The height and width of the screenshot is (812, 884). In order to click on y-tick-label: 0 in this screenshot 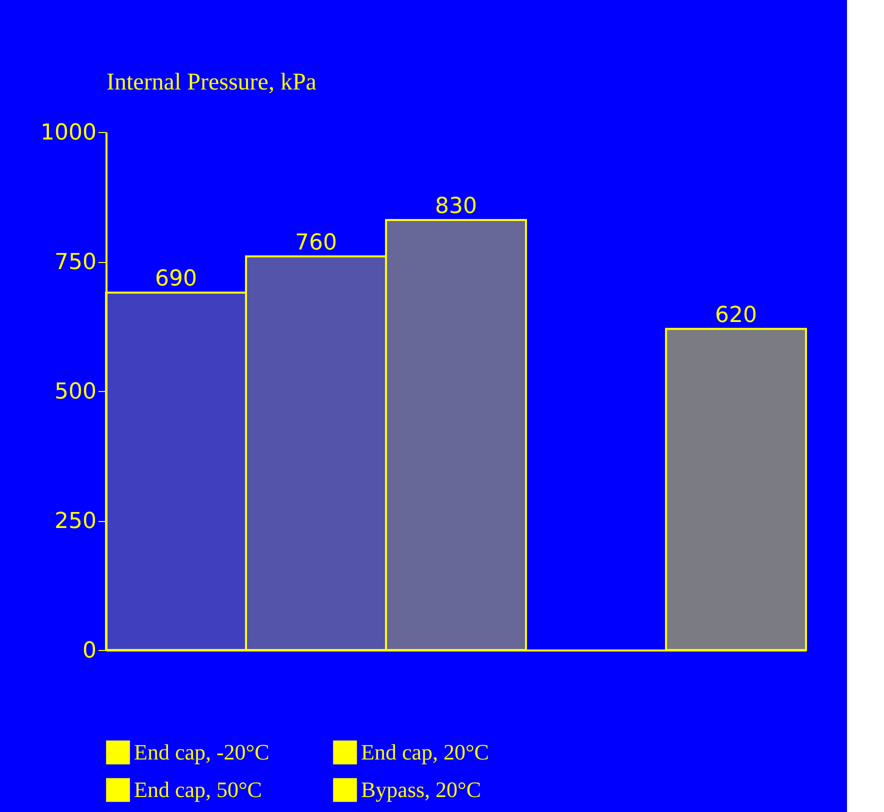, I will do `click(89, 651)`.